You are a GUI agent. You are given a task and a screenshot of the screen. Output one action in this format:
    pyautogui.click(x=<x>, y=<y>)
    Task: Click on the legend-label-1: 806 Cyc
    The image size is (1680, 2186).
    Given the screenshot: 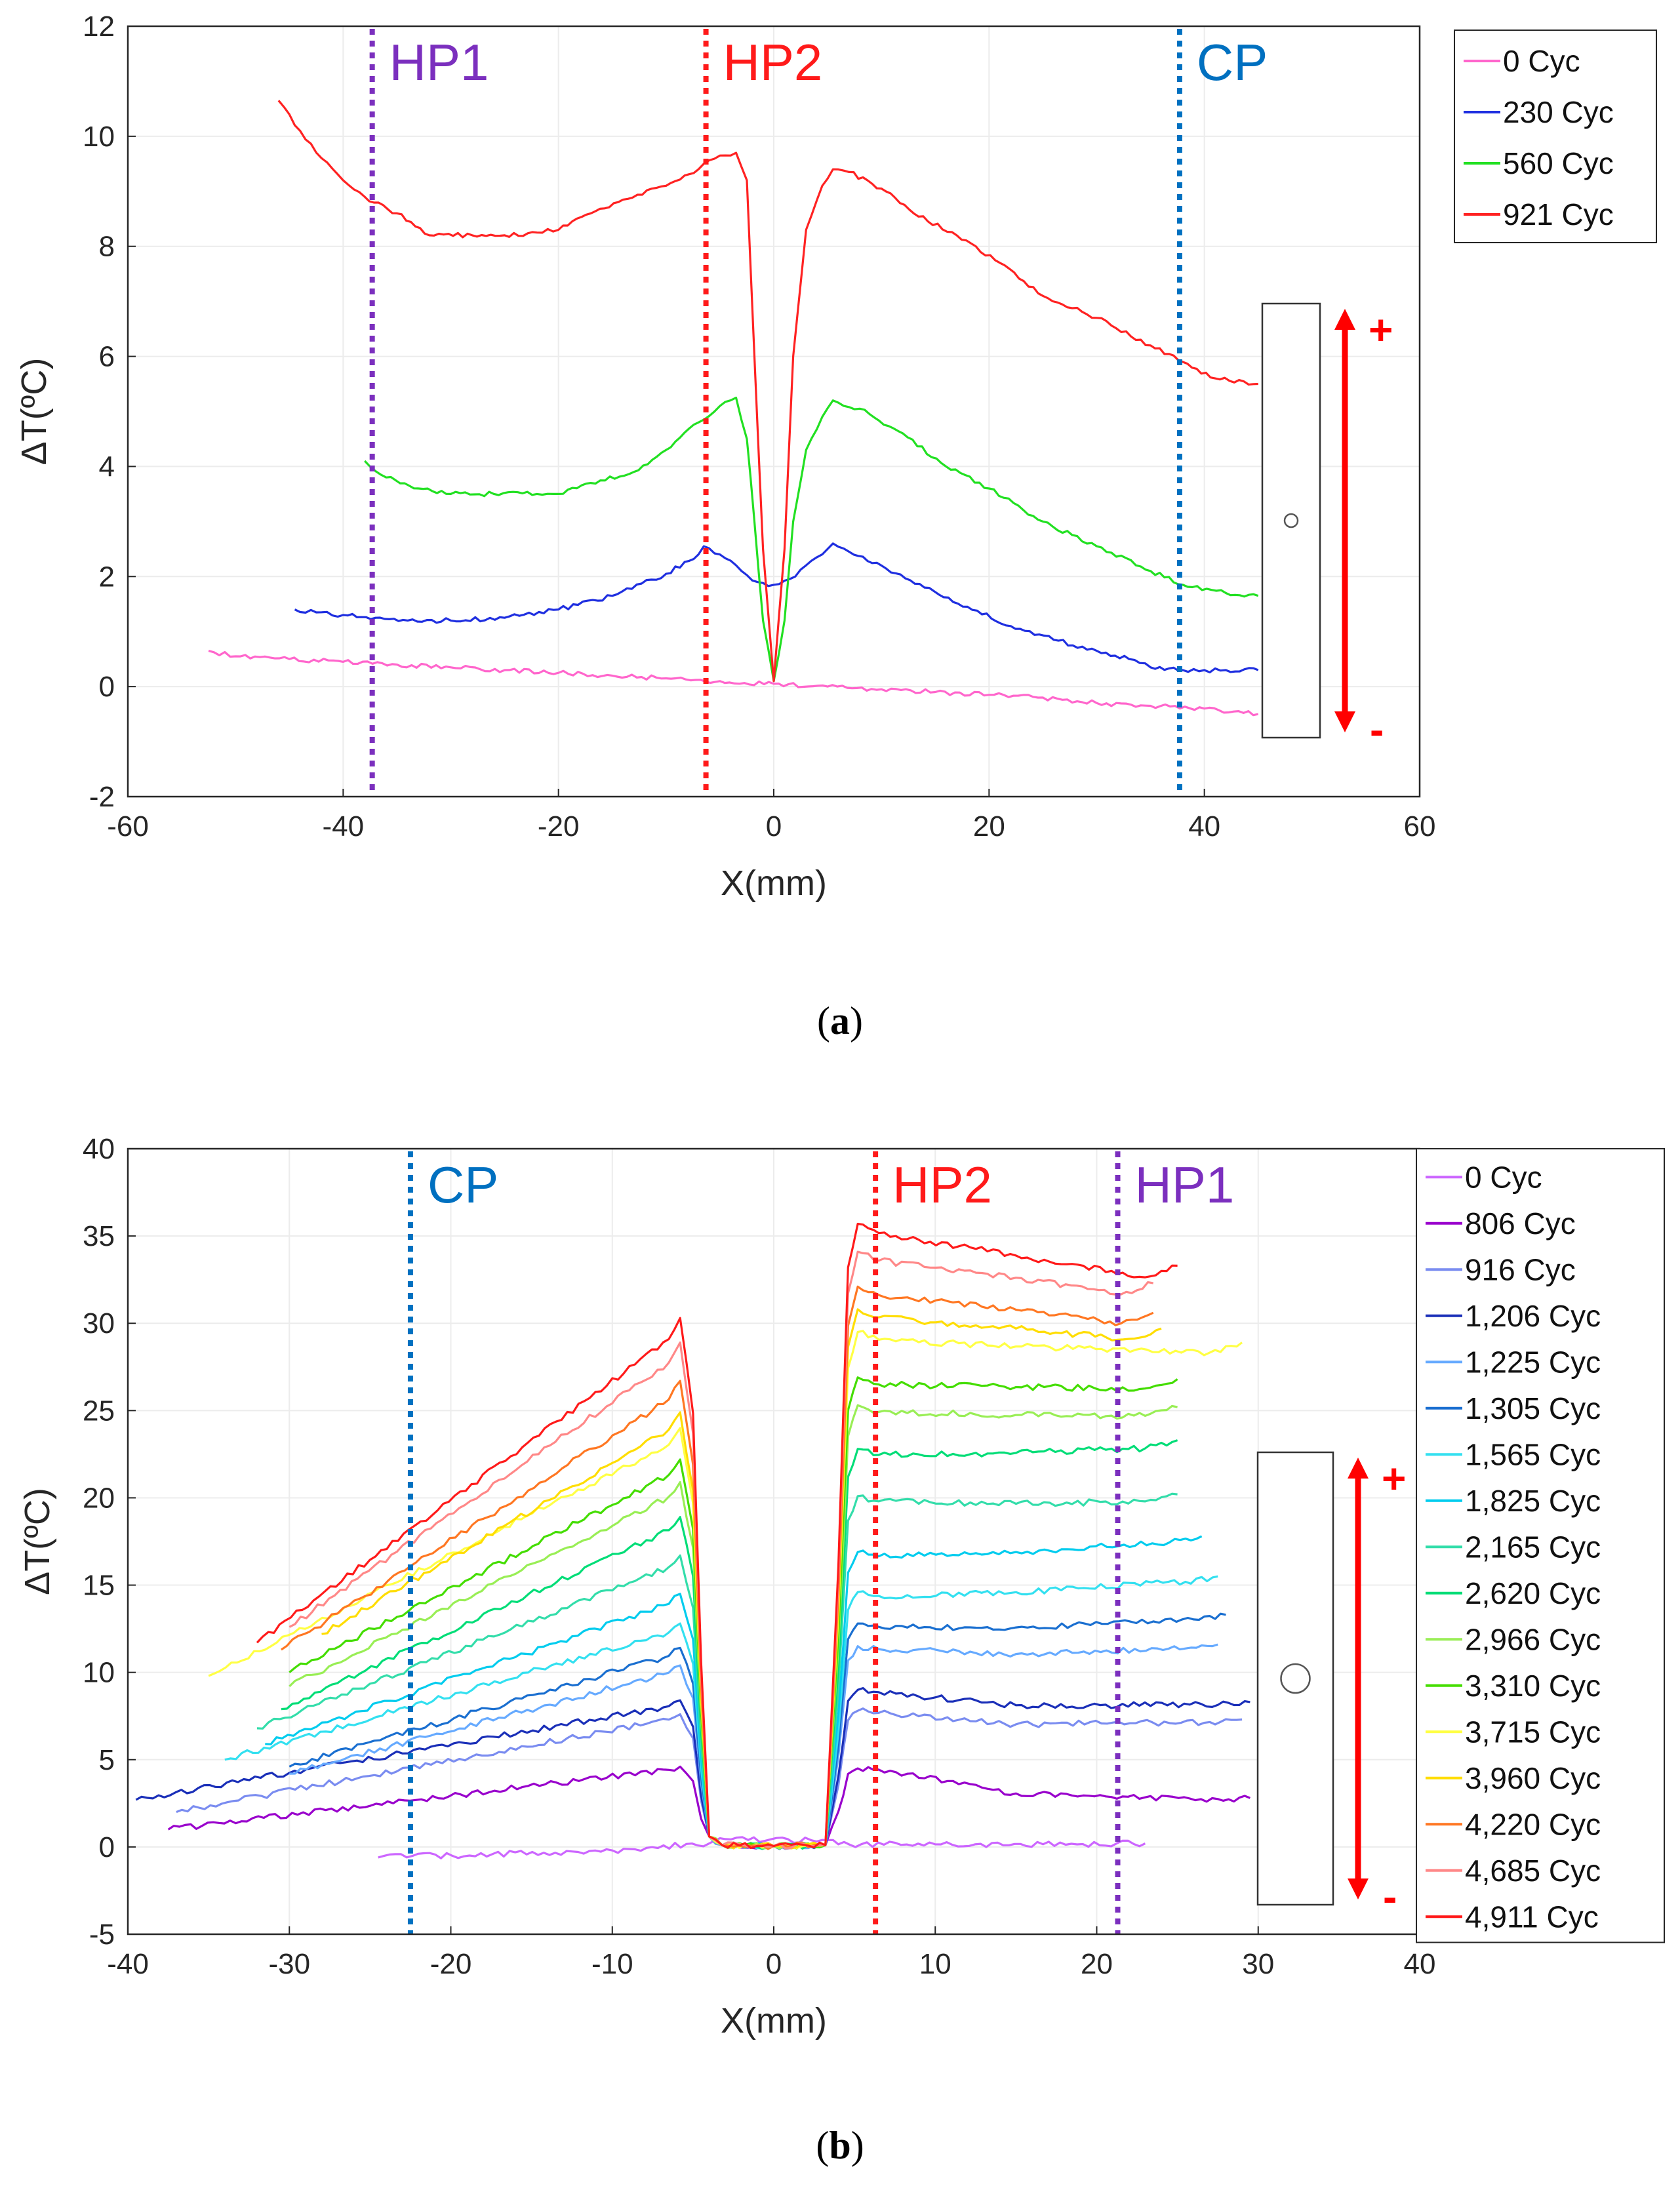 What is the action you would take?
    pyautogui.click(x=1520, y=1223)
    